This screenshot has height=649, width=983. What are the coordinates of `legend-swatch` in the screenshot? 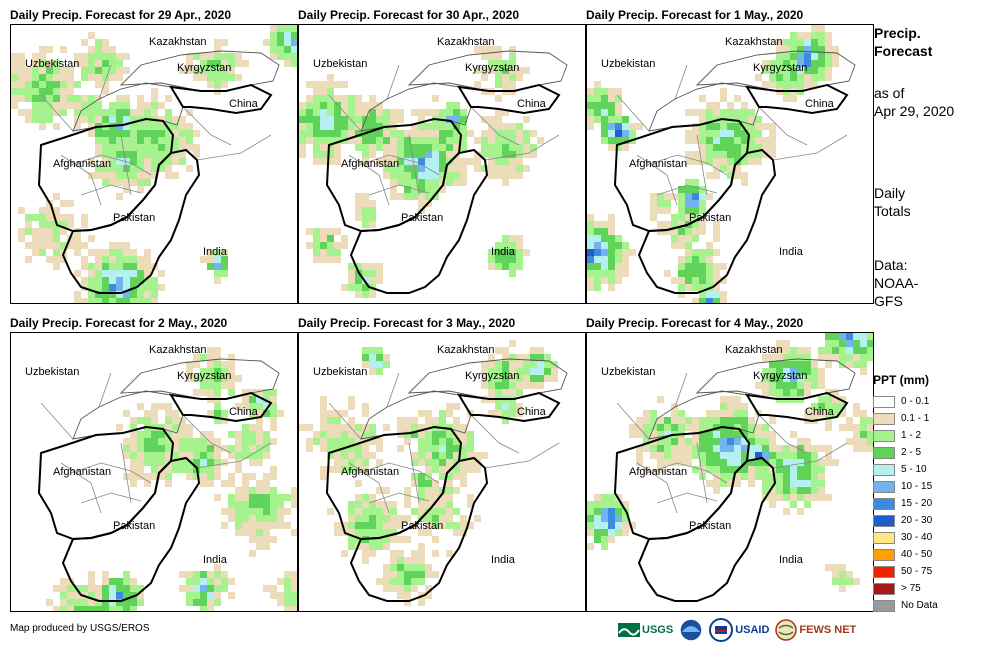 It's located at (884, 452).